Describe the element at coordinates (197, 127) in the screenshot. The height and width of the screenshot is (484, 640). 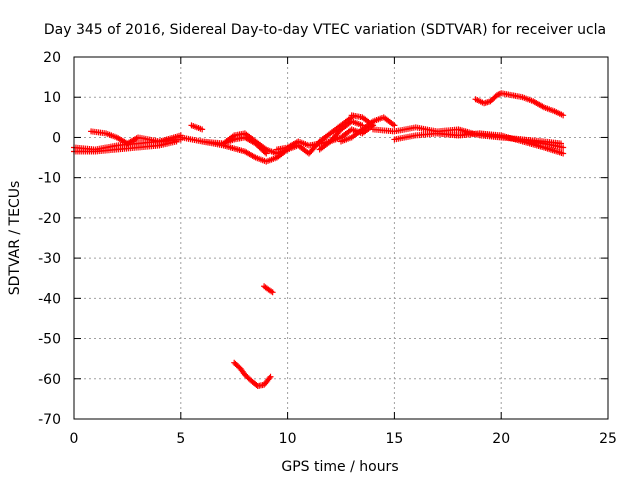
I see `series-trace-e` at that location.